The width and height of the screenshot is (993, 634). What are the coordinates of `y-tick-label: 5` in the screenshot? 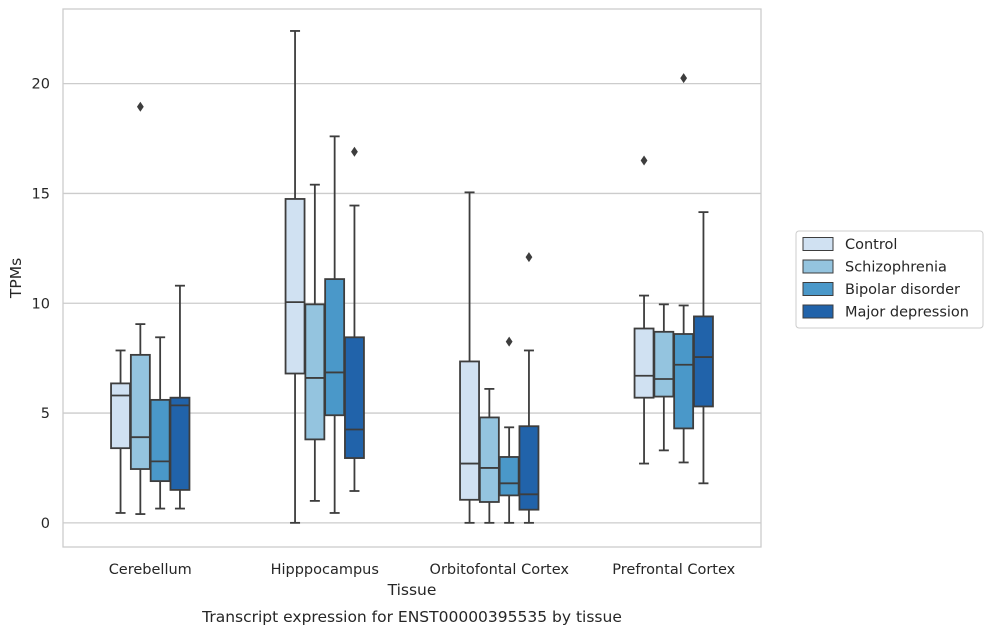 It's located at (45, 414).